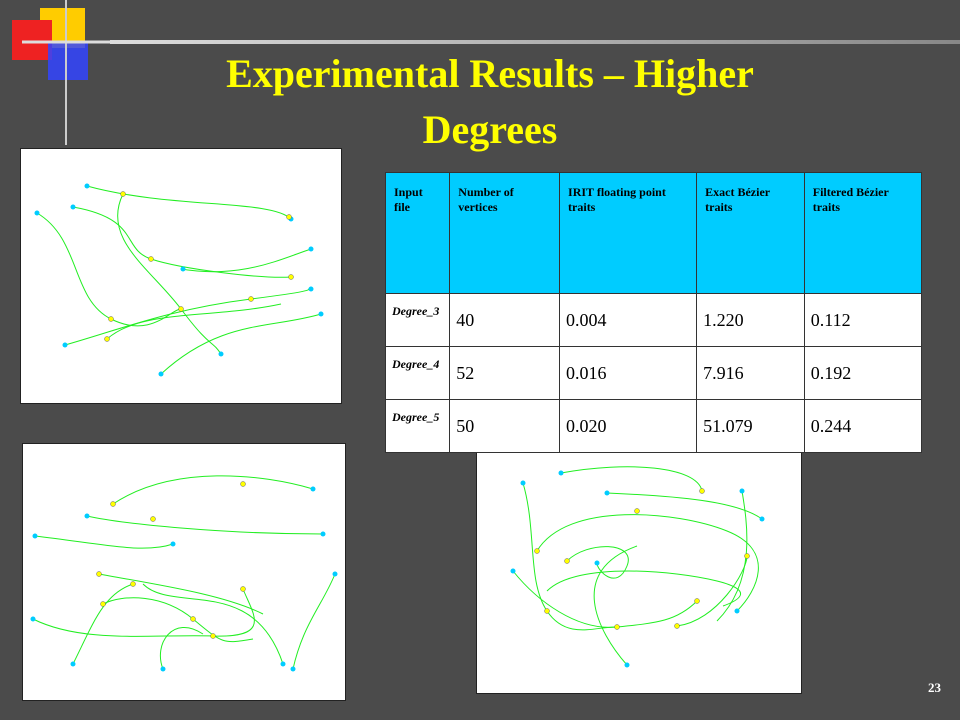 This screenshot has height=720, width=960. What do you see at coordinates (417, 426) in the screenshot?
I see `table-cell: Degree_5` at bounding box center [417, 426].